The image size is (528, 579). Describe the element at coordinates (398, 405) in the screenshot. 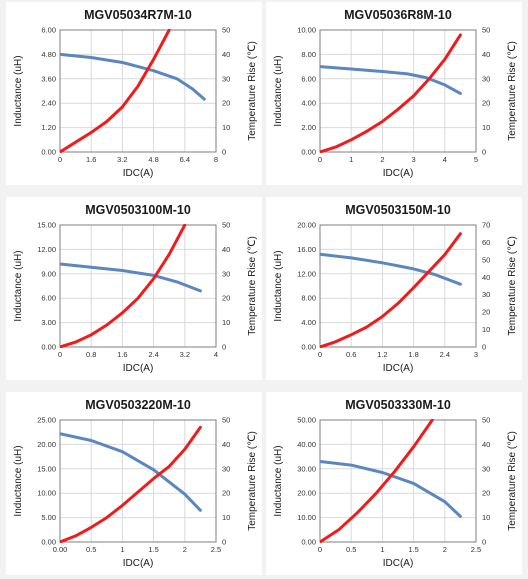

I see `chart-title: MGV0503330M-10` at that location.